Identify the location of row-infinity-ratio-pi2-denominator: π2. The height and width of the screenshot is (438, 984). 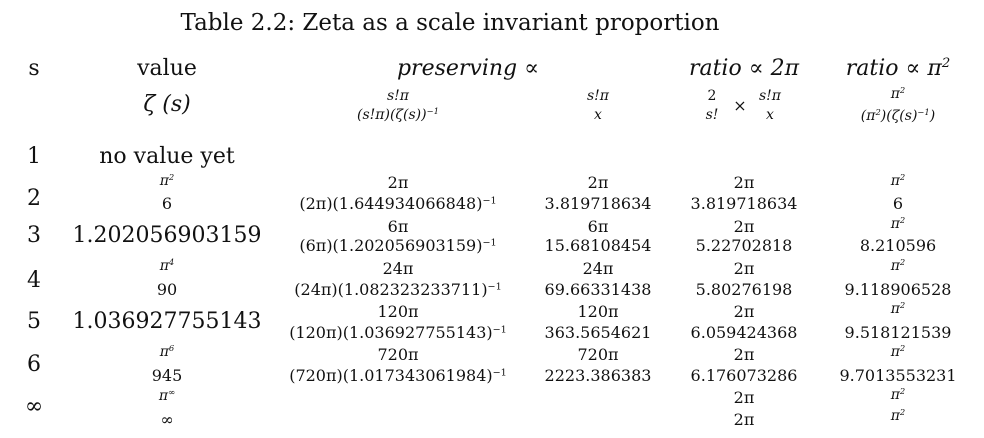
(898, 415).